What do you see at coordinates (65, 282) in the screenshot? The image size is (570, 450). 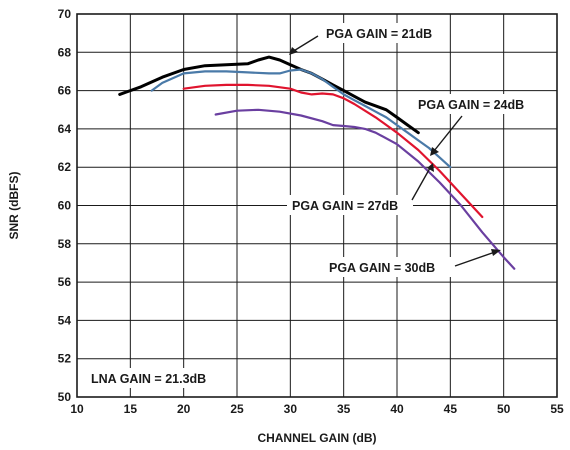 I see `y-tick-label: 56` at bounding box center [65, 282].